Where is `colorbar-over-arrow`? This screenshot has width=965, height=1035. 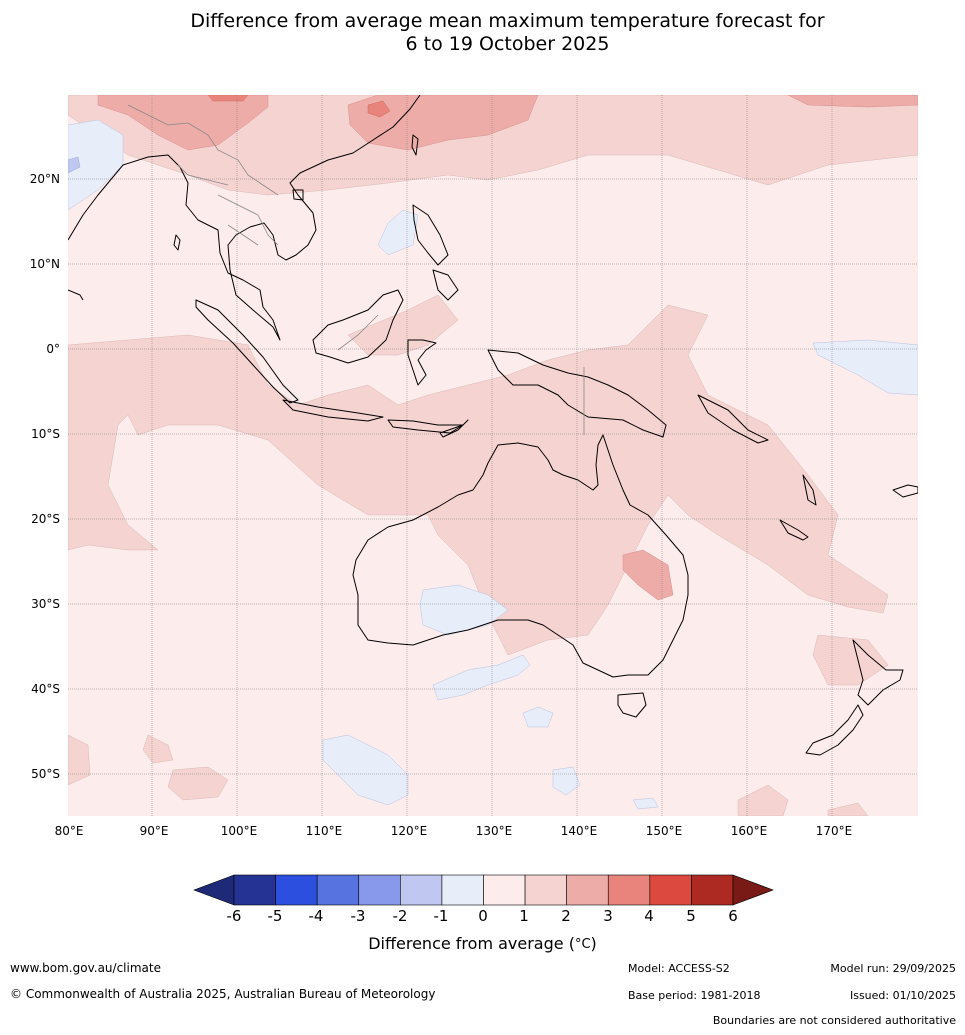 colorbar-over-arrow is located at coordinates (753, 890).